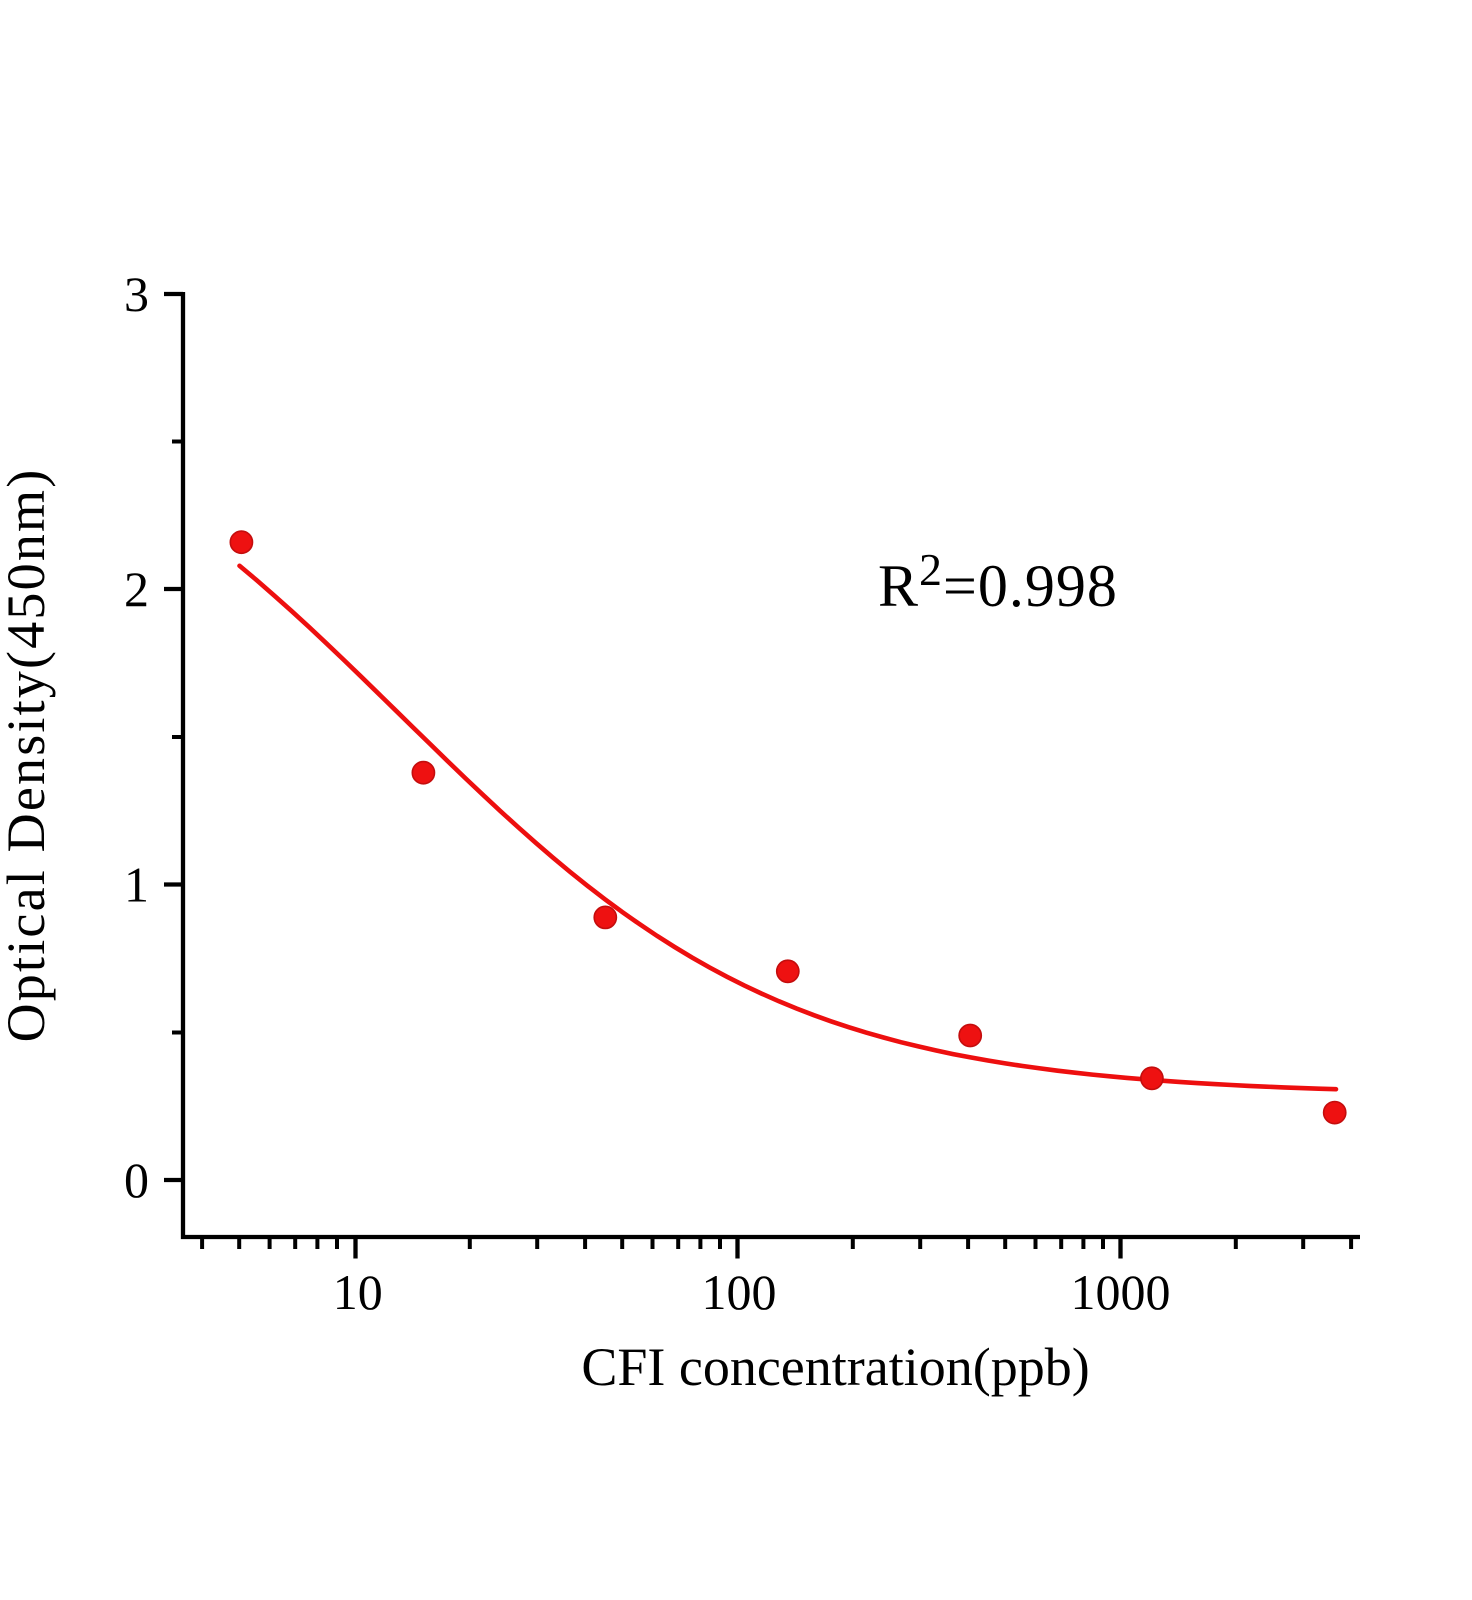 The image size is (1472, 1600). Describe the element at coordinates (739, 1292) in the screenshot. I see `svg-text: 100` at that location.